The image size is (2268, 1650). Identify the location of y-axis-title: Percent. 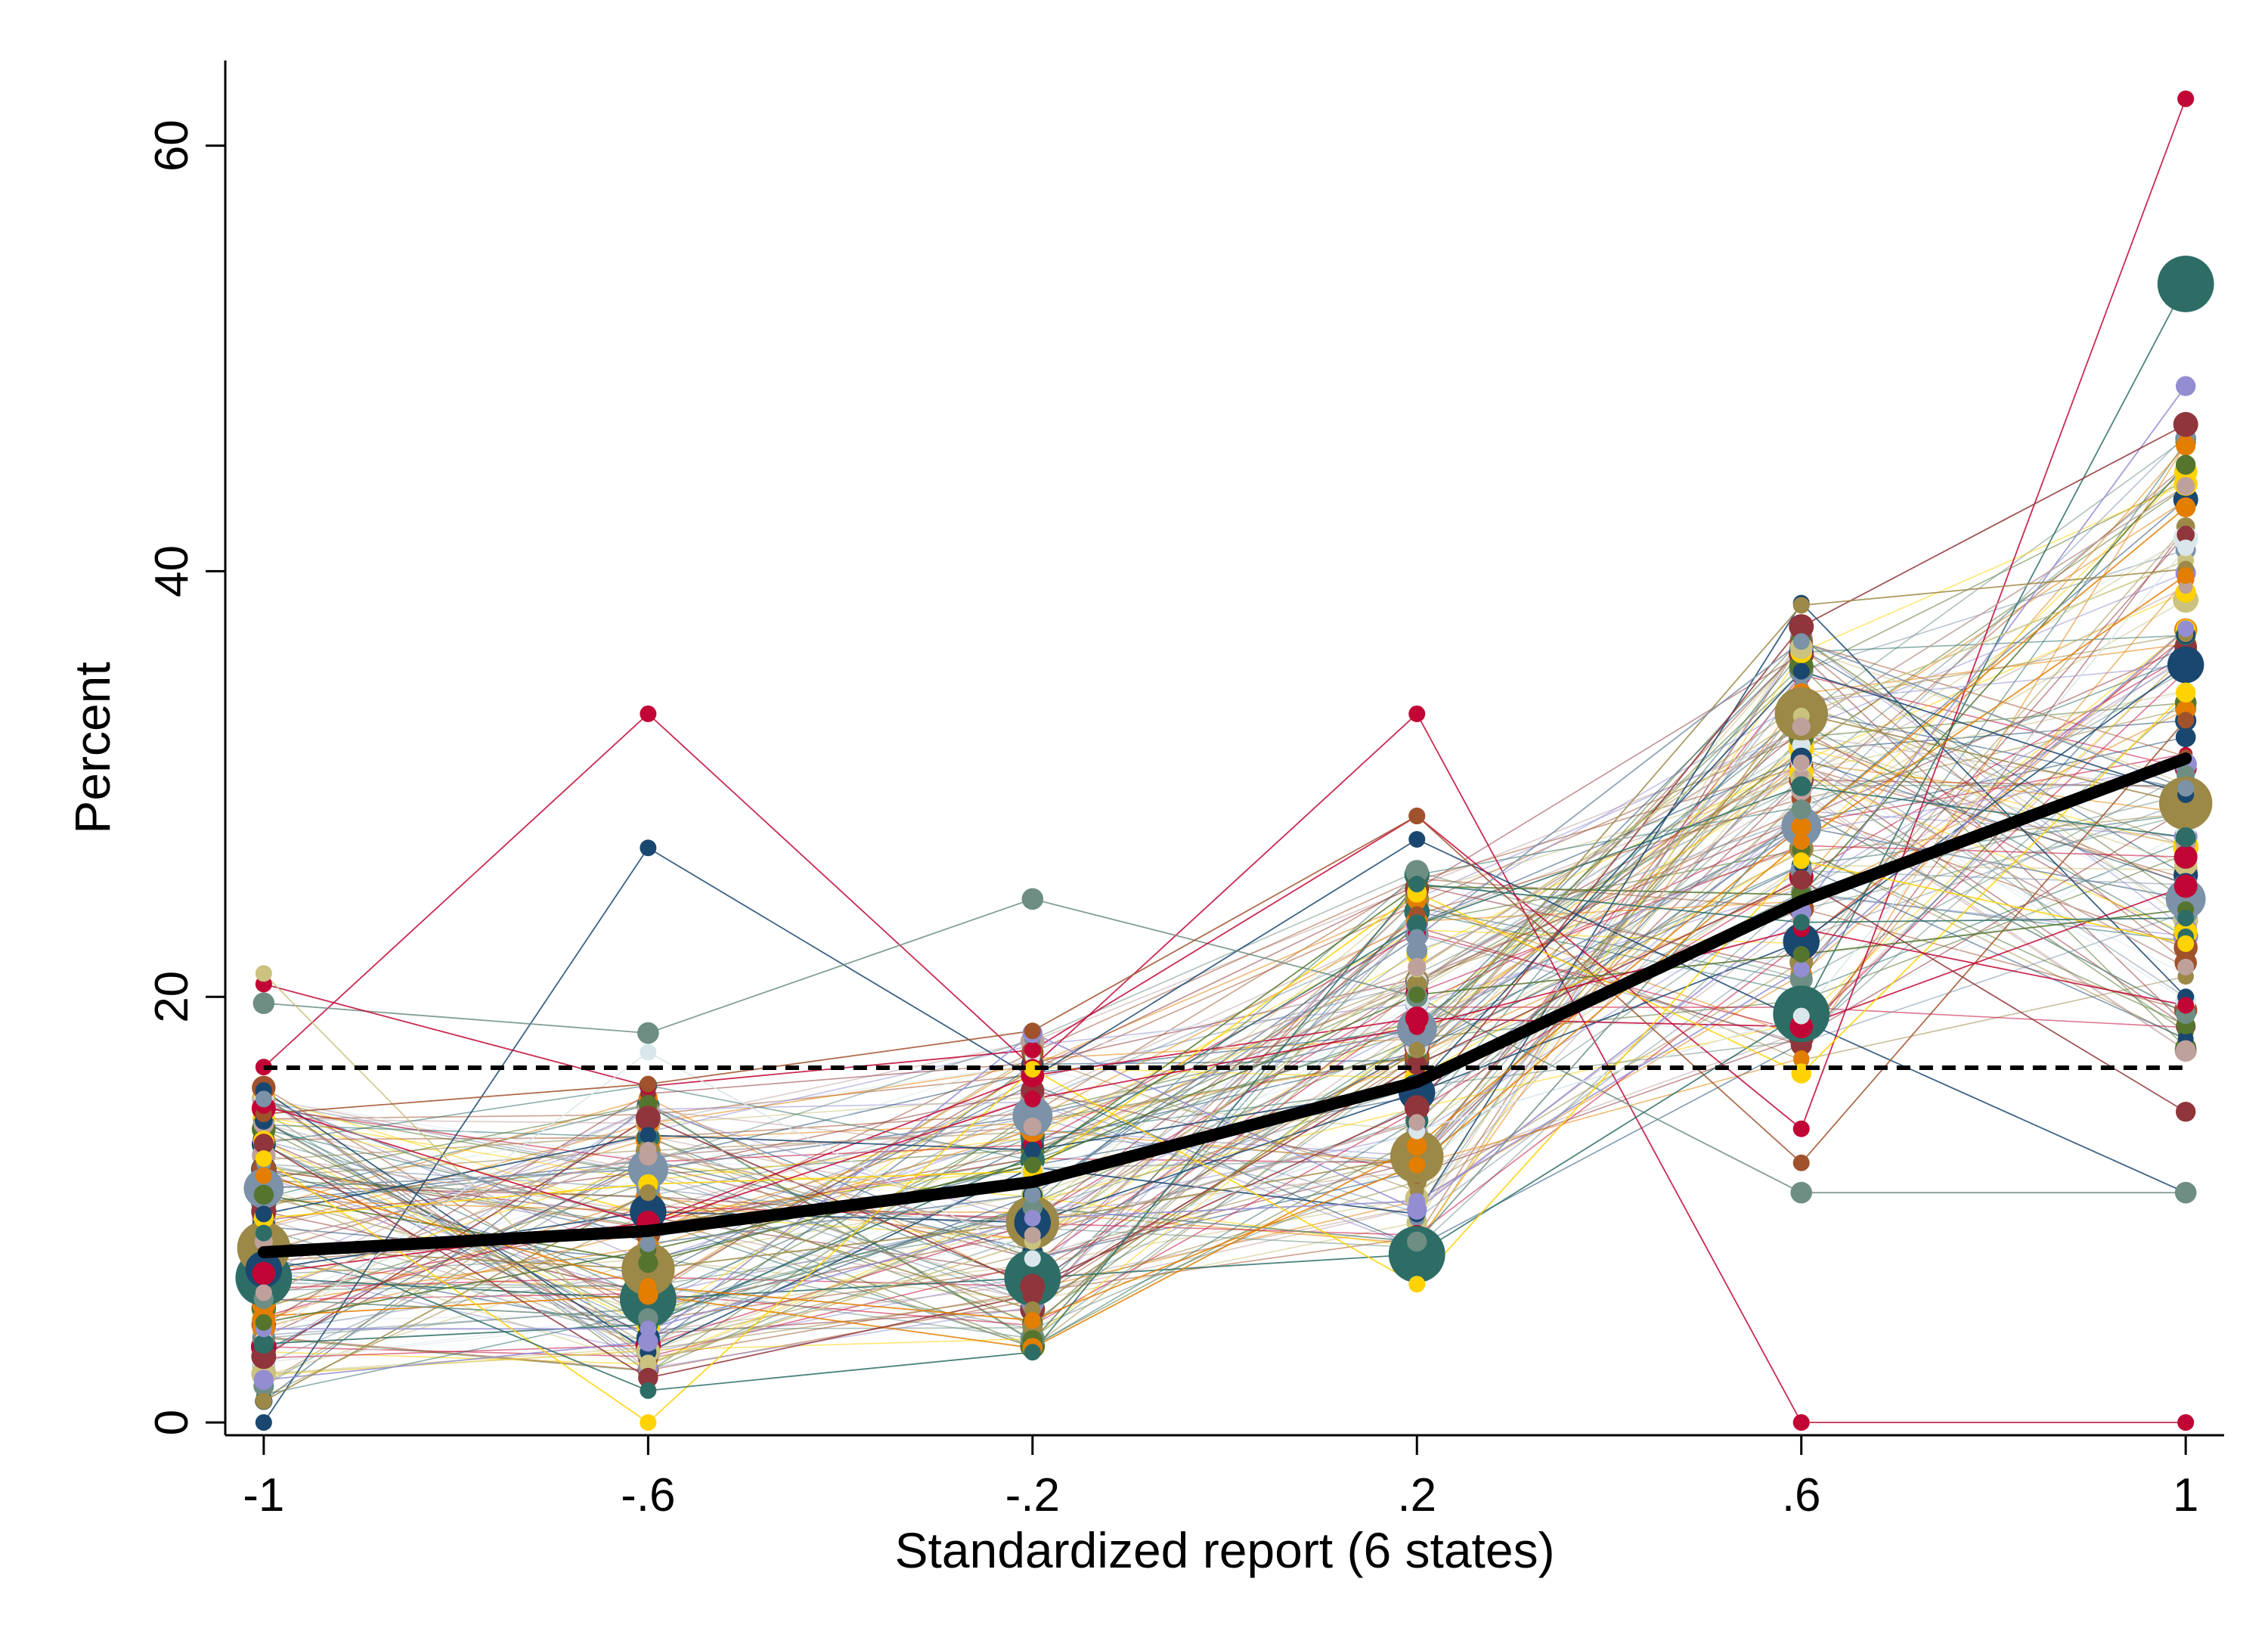
(92, 748).